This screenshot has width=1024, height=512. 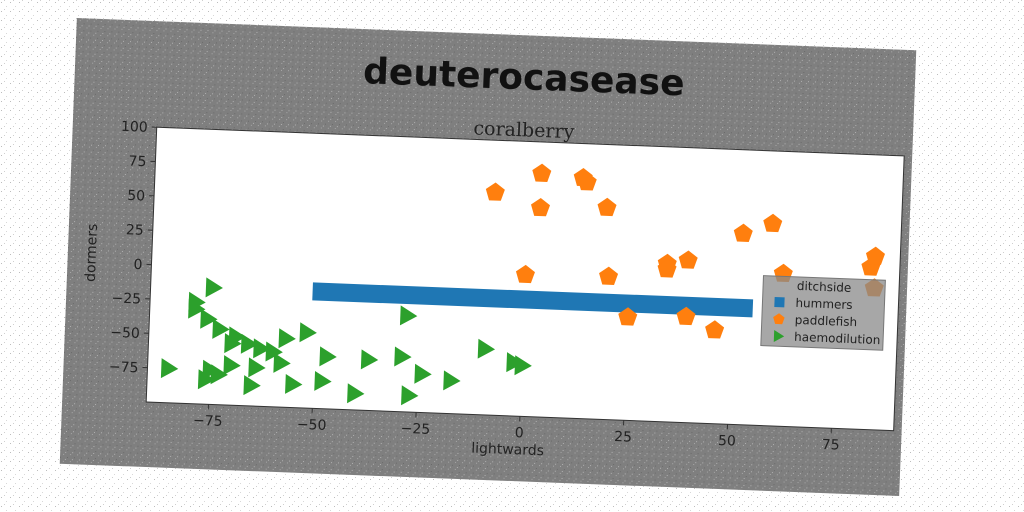 I want to click on bar-hummers, so click(x=533, y=300).